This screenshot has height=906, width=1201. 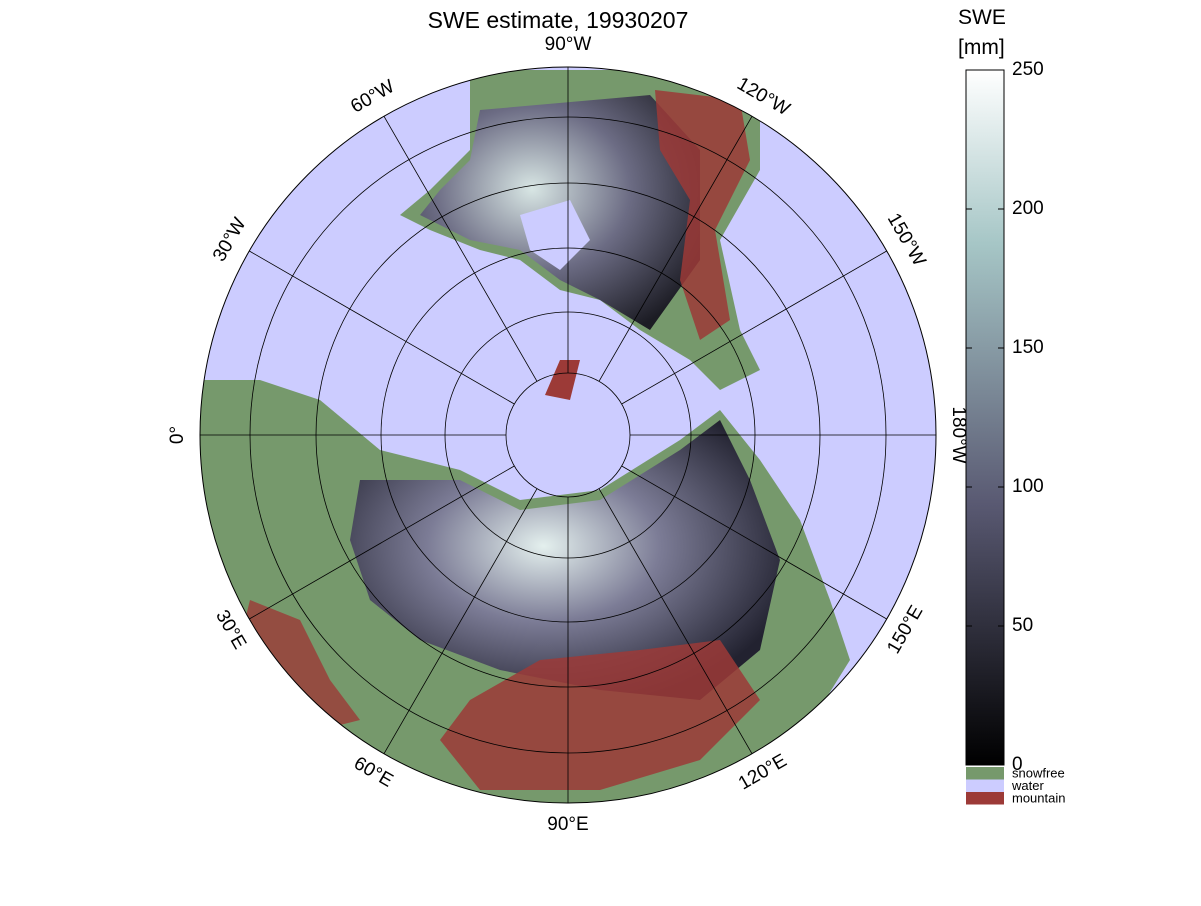 I want to click on colorbar-tick-label: 150, so click(x=1028, y=347).